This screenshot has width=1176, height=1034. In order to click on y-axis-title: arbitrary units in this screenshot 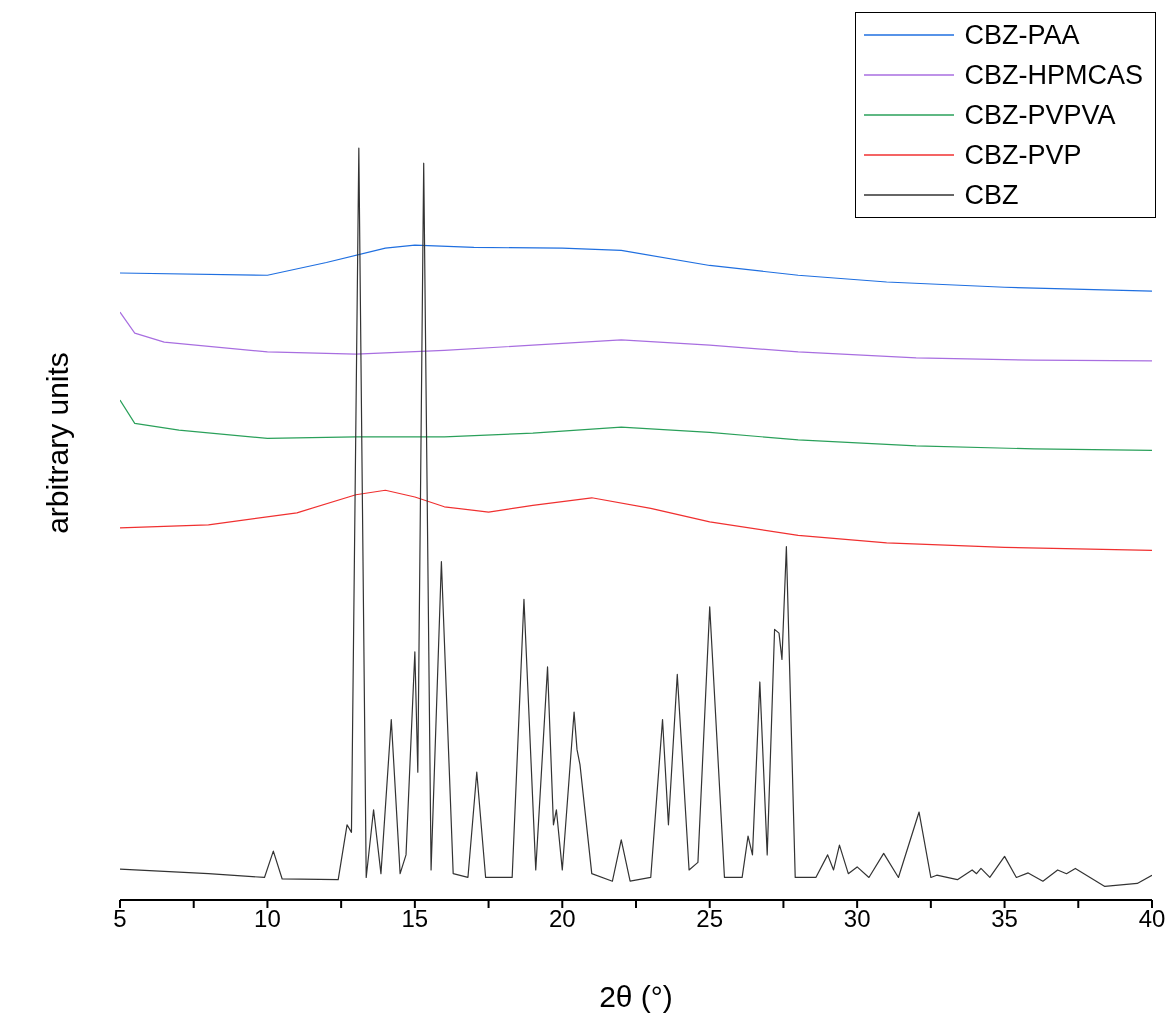, I will do `click(57, 443)`.